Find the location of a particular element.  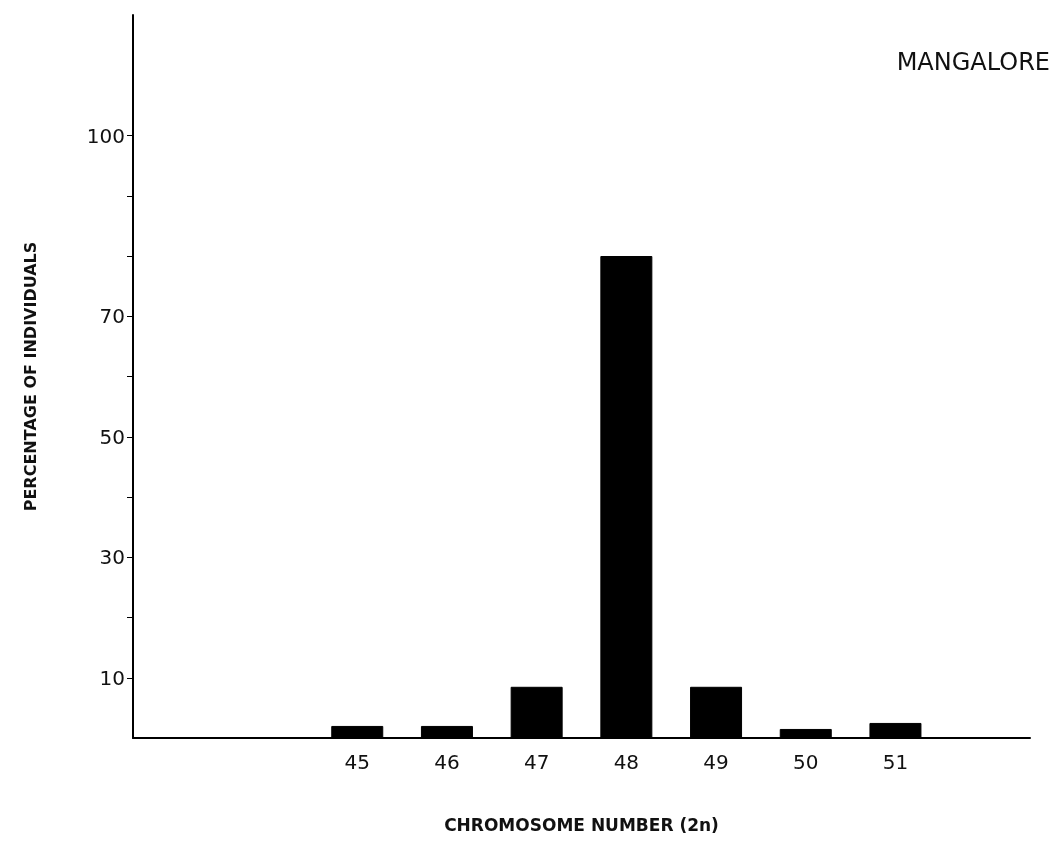

x-tick-label: 48 is located at coordinates (626, 762).